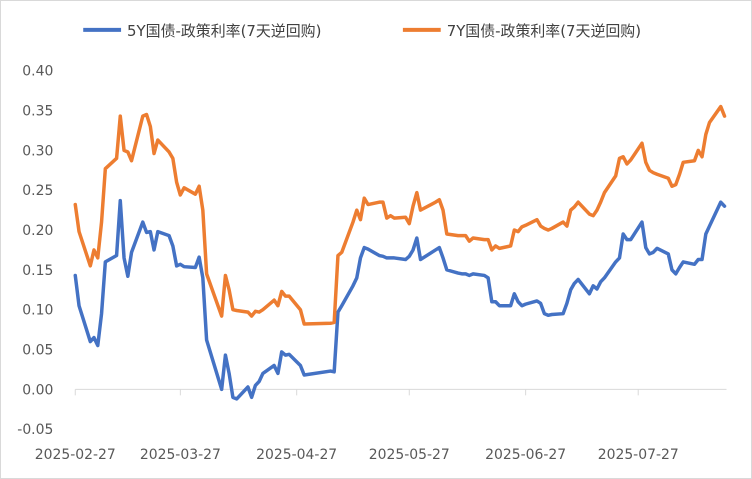 Image resolution: width=752 pixels, height=479 pixels. Describe the element at coordinates (35, 430) in the screenshot. I see `y-tick-label: -0.05` at that location.